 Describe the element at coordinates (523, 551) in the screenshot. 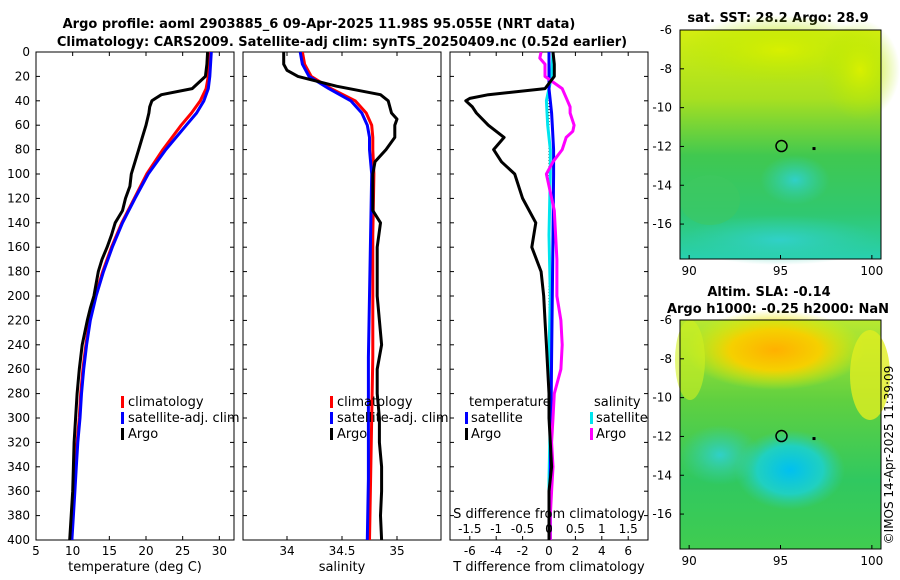

I see `x-tick-label: -2` at that location.